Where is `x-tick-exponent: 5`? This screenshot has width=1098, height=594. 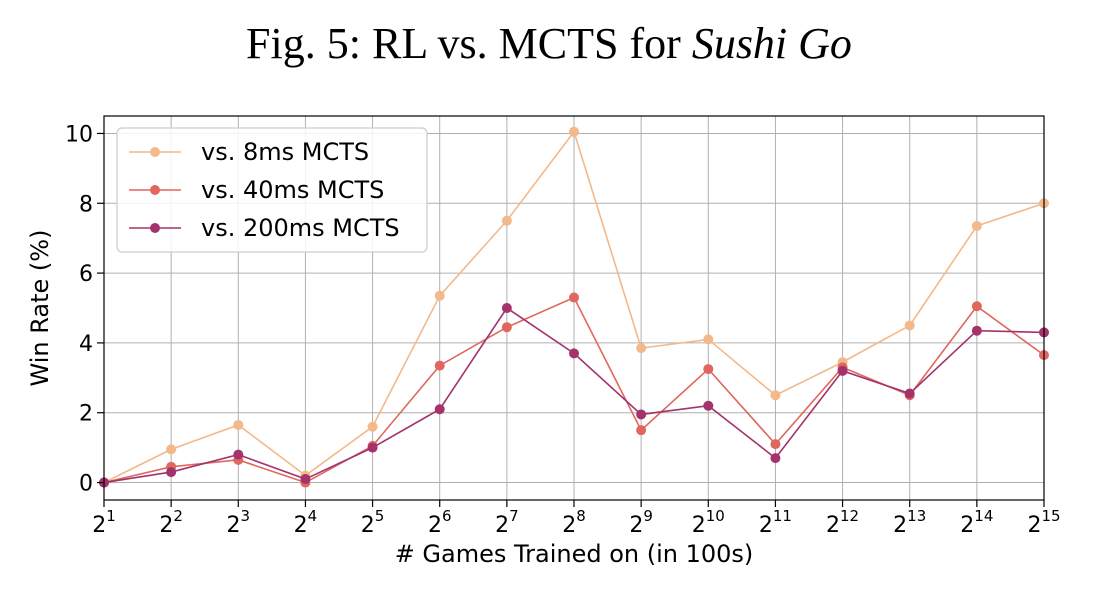
x-tick-exponent: 5 is located at coordinates (380, 516).